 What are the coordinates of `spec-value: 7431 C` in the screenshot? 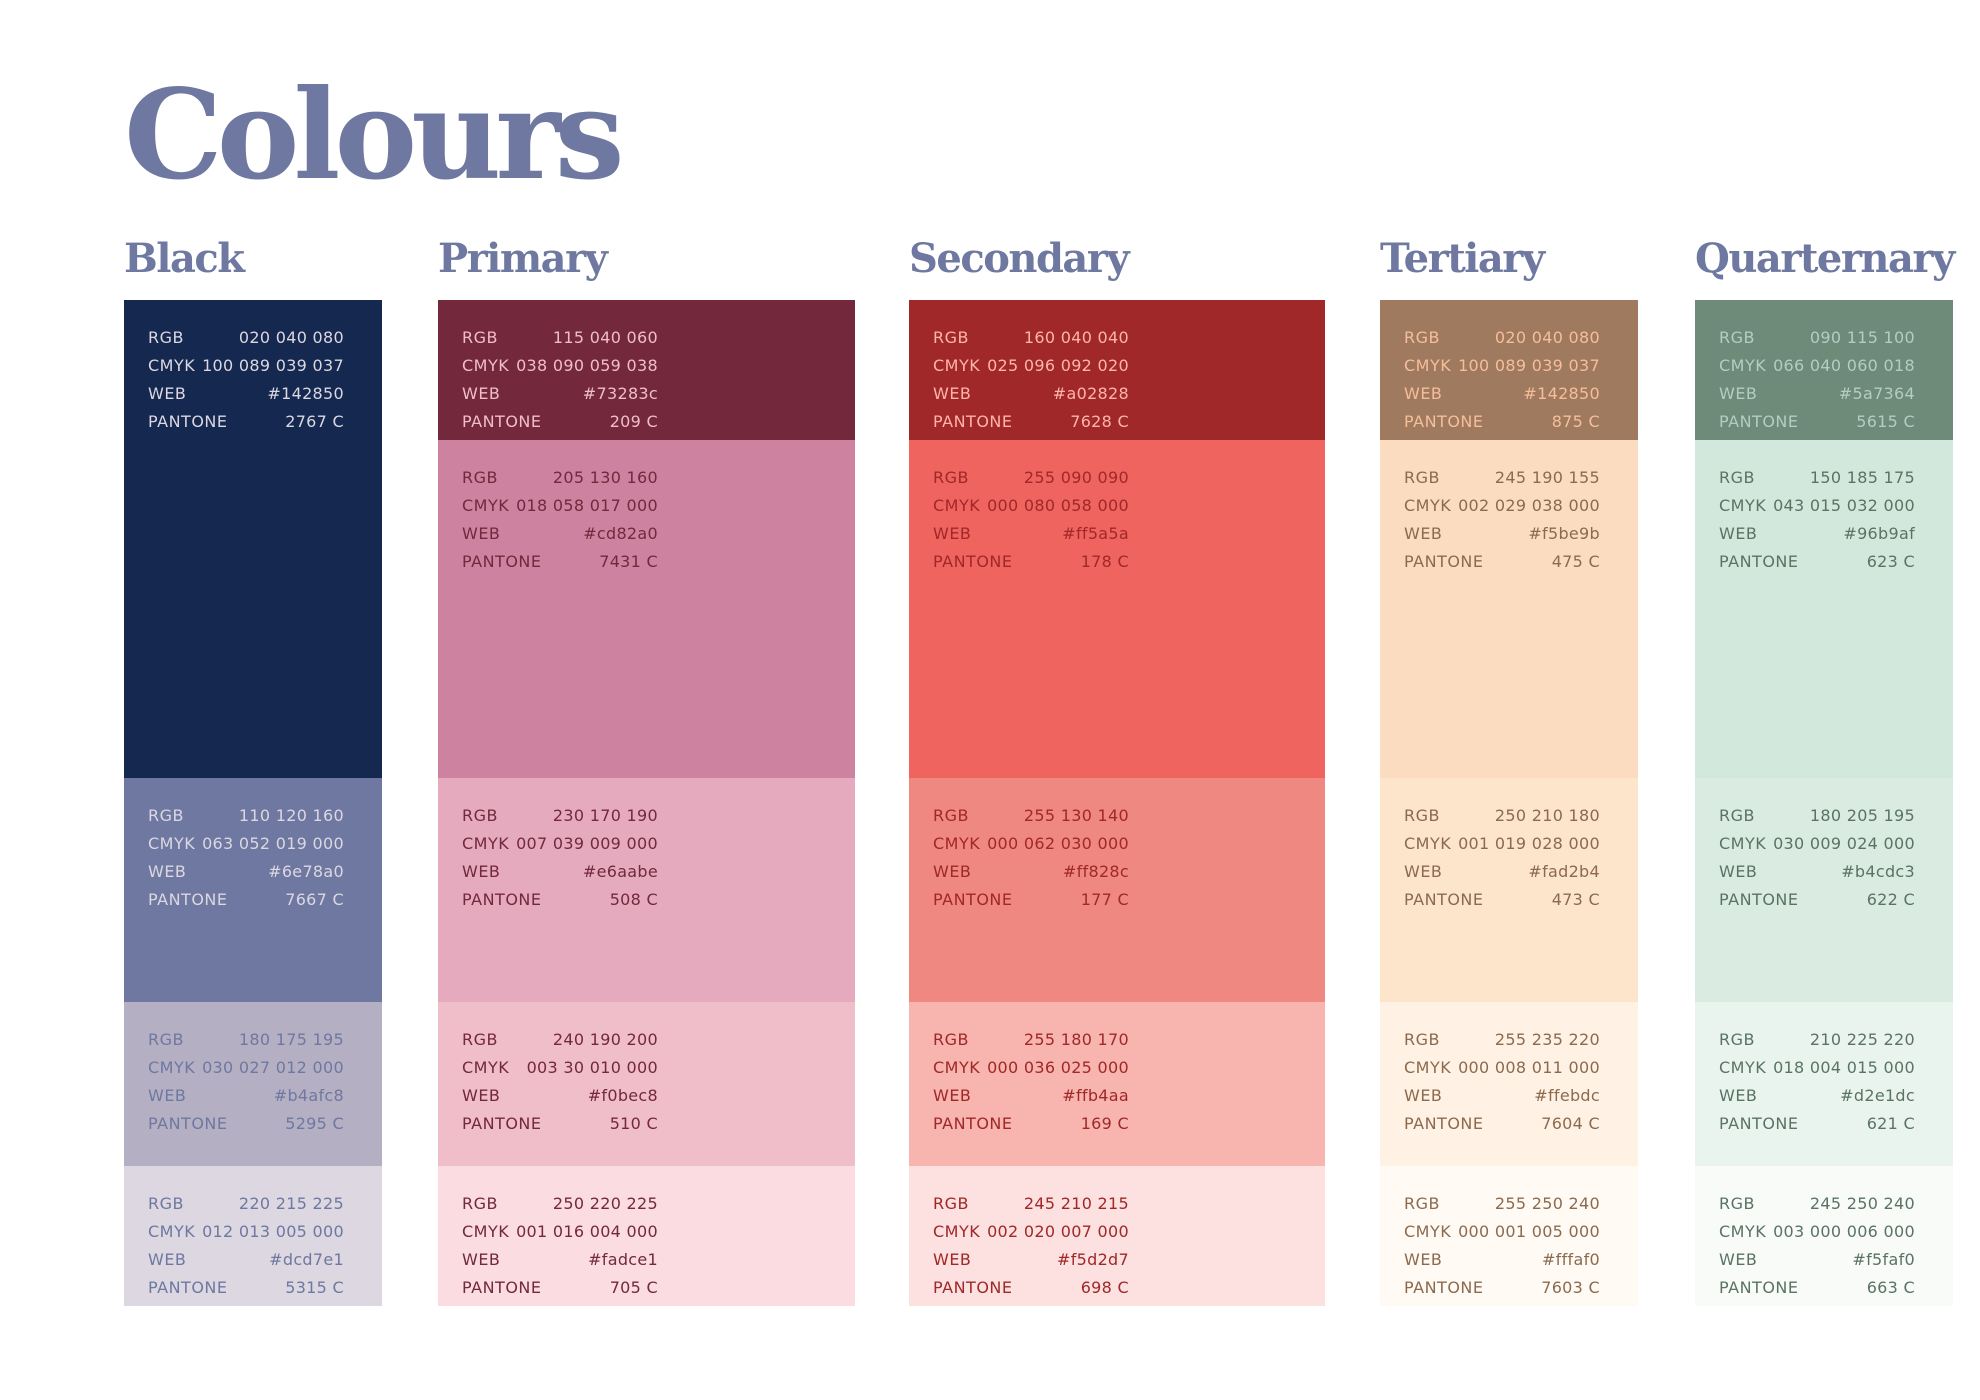 It's located at (628, 561).